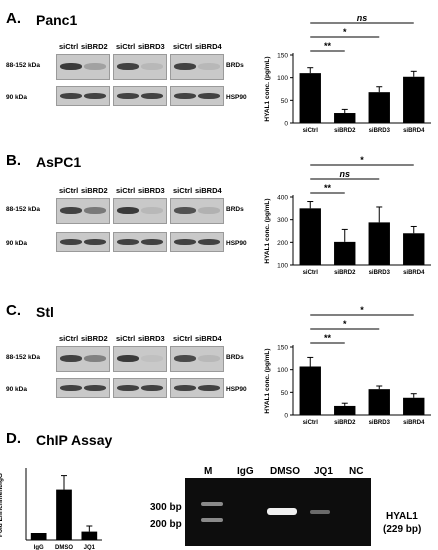  What do you see at coordinates (286, 416) in the screenshot?
I see `y-tick-label: 0` at bounding box center [286, 416].